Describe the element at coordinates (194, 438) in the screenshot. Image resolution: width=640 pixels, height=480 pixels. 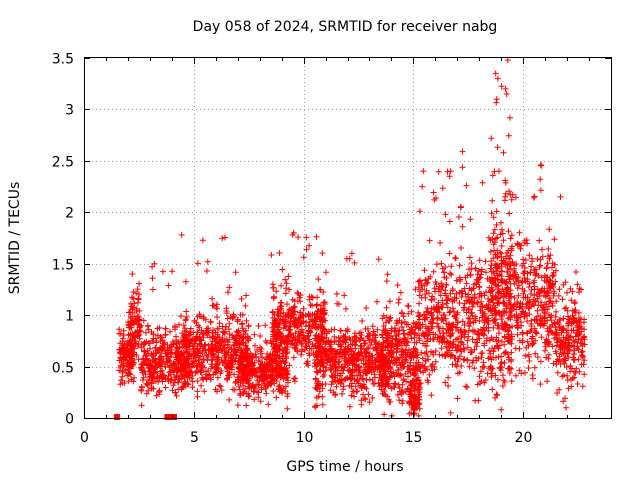
I see `x-tick-label: 5` at that location.